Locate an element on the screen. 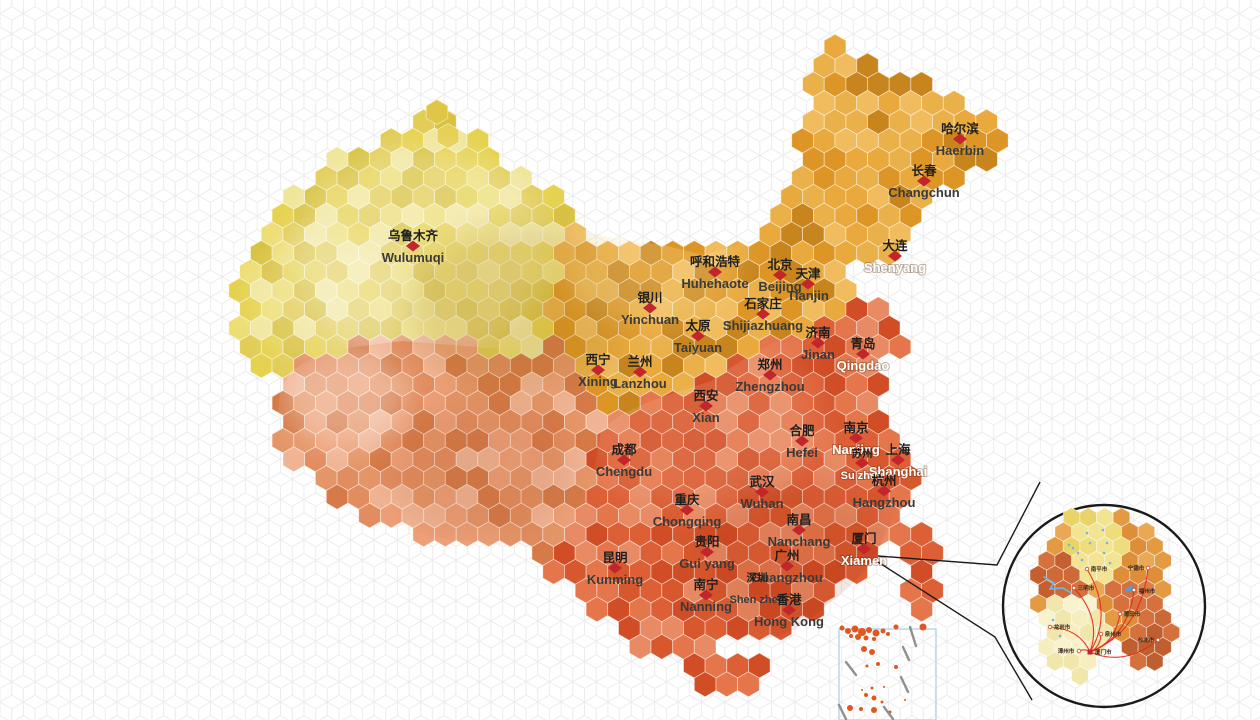 Image resolution: width=1260 pixels, height=720 pixels. city-yinchuan: 银川 Yinchuan is located at coordinates (650, 308).